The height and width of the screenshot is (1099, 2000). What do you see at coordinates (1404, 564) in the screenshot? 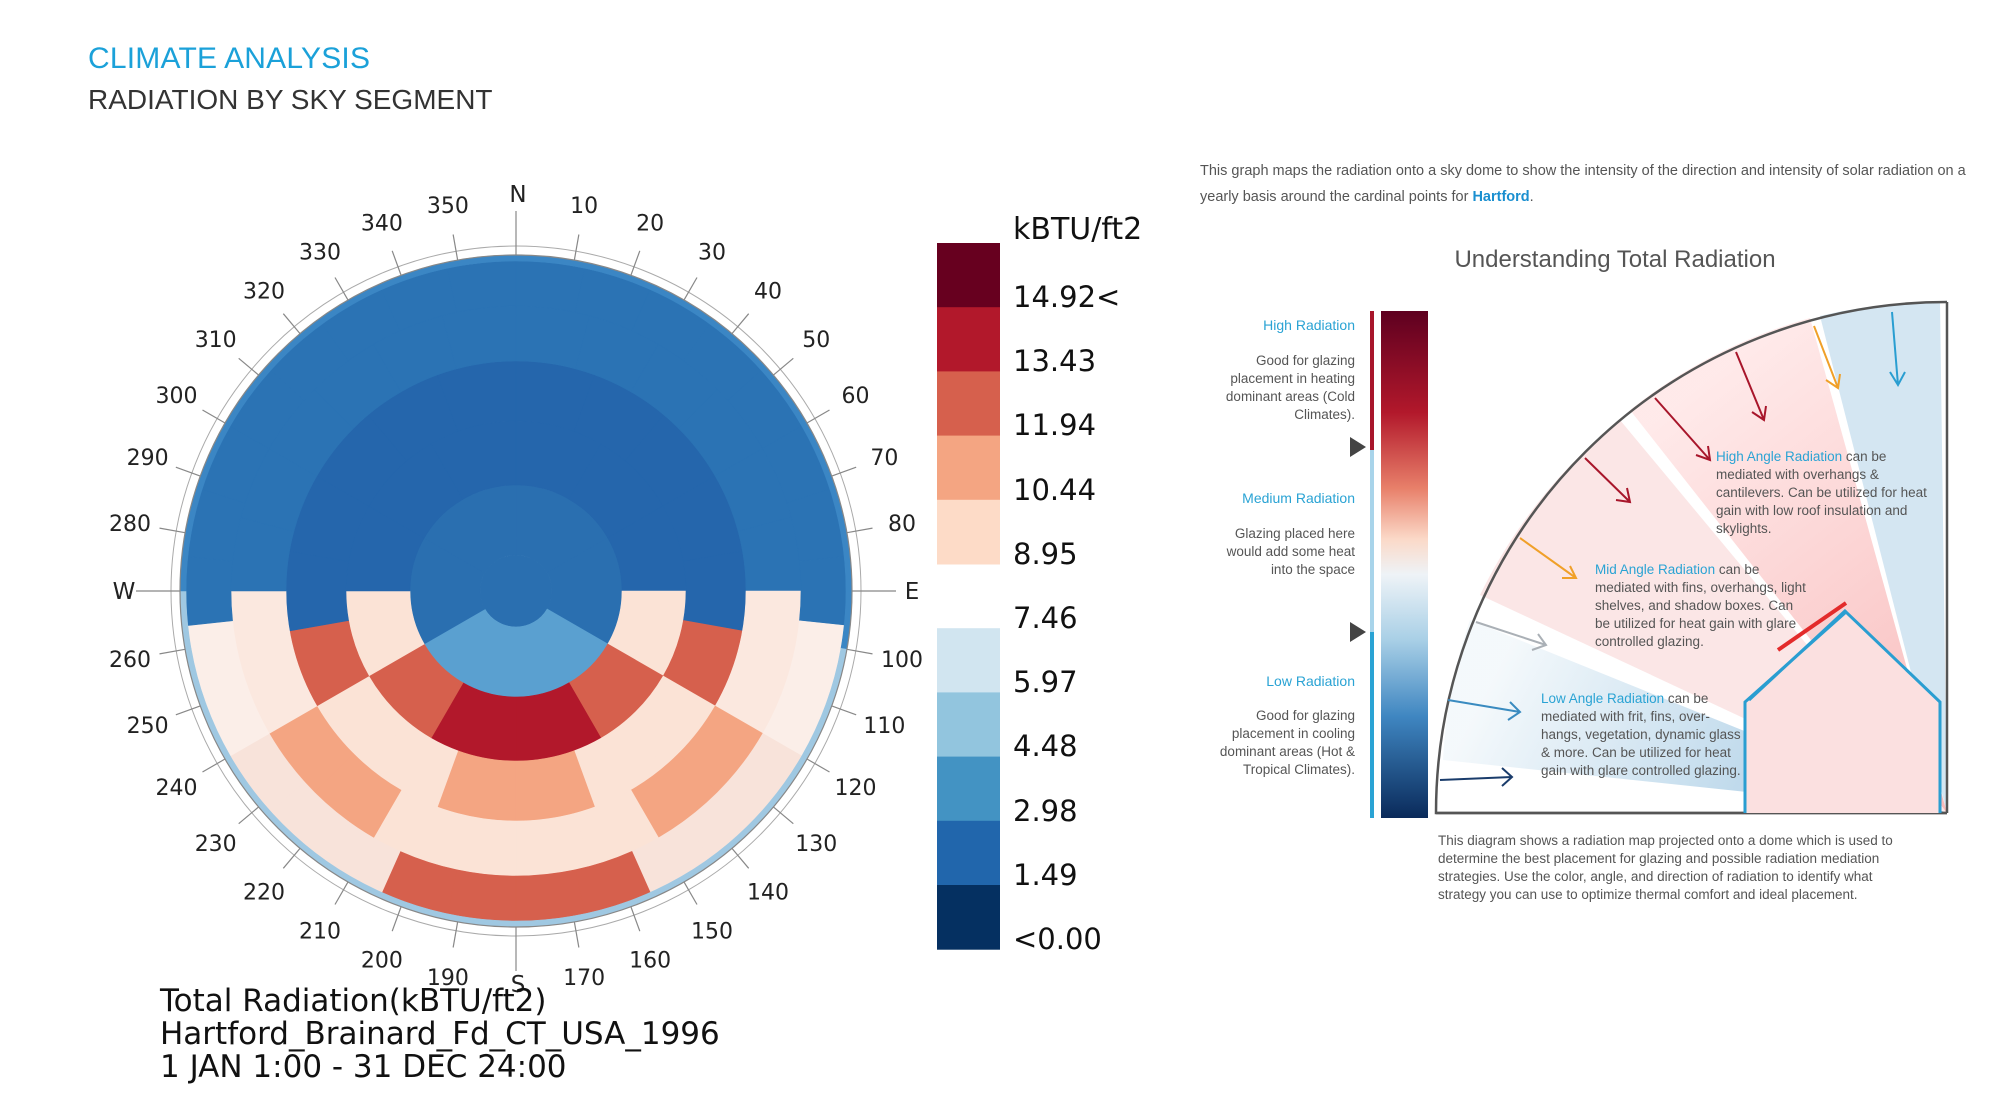
I see `radiation-gradient-bar` at bounding box center [1404, 564].